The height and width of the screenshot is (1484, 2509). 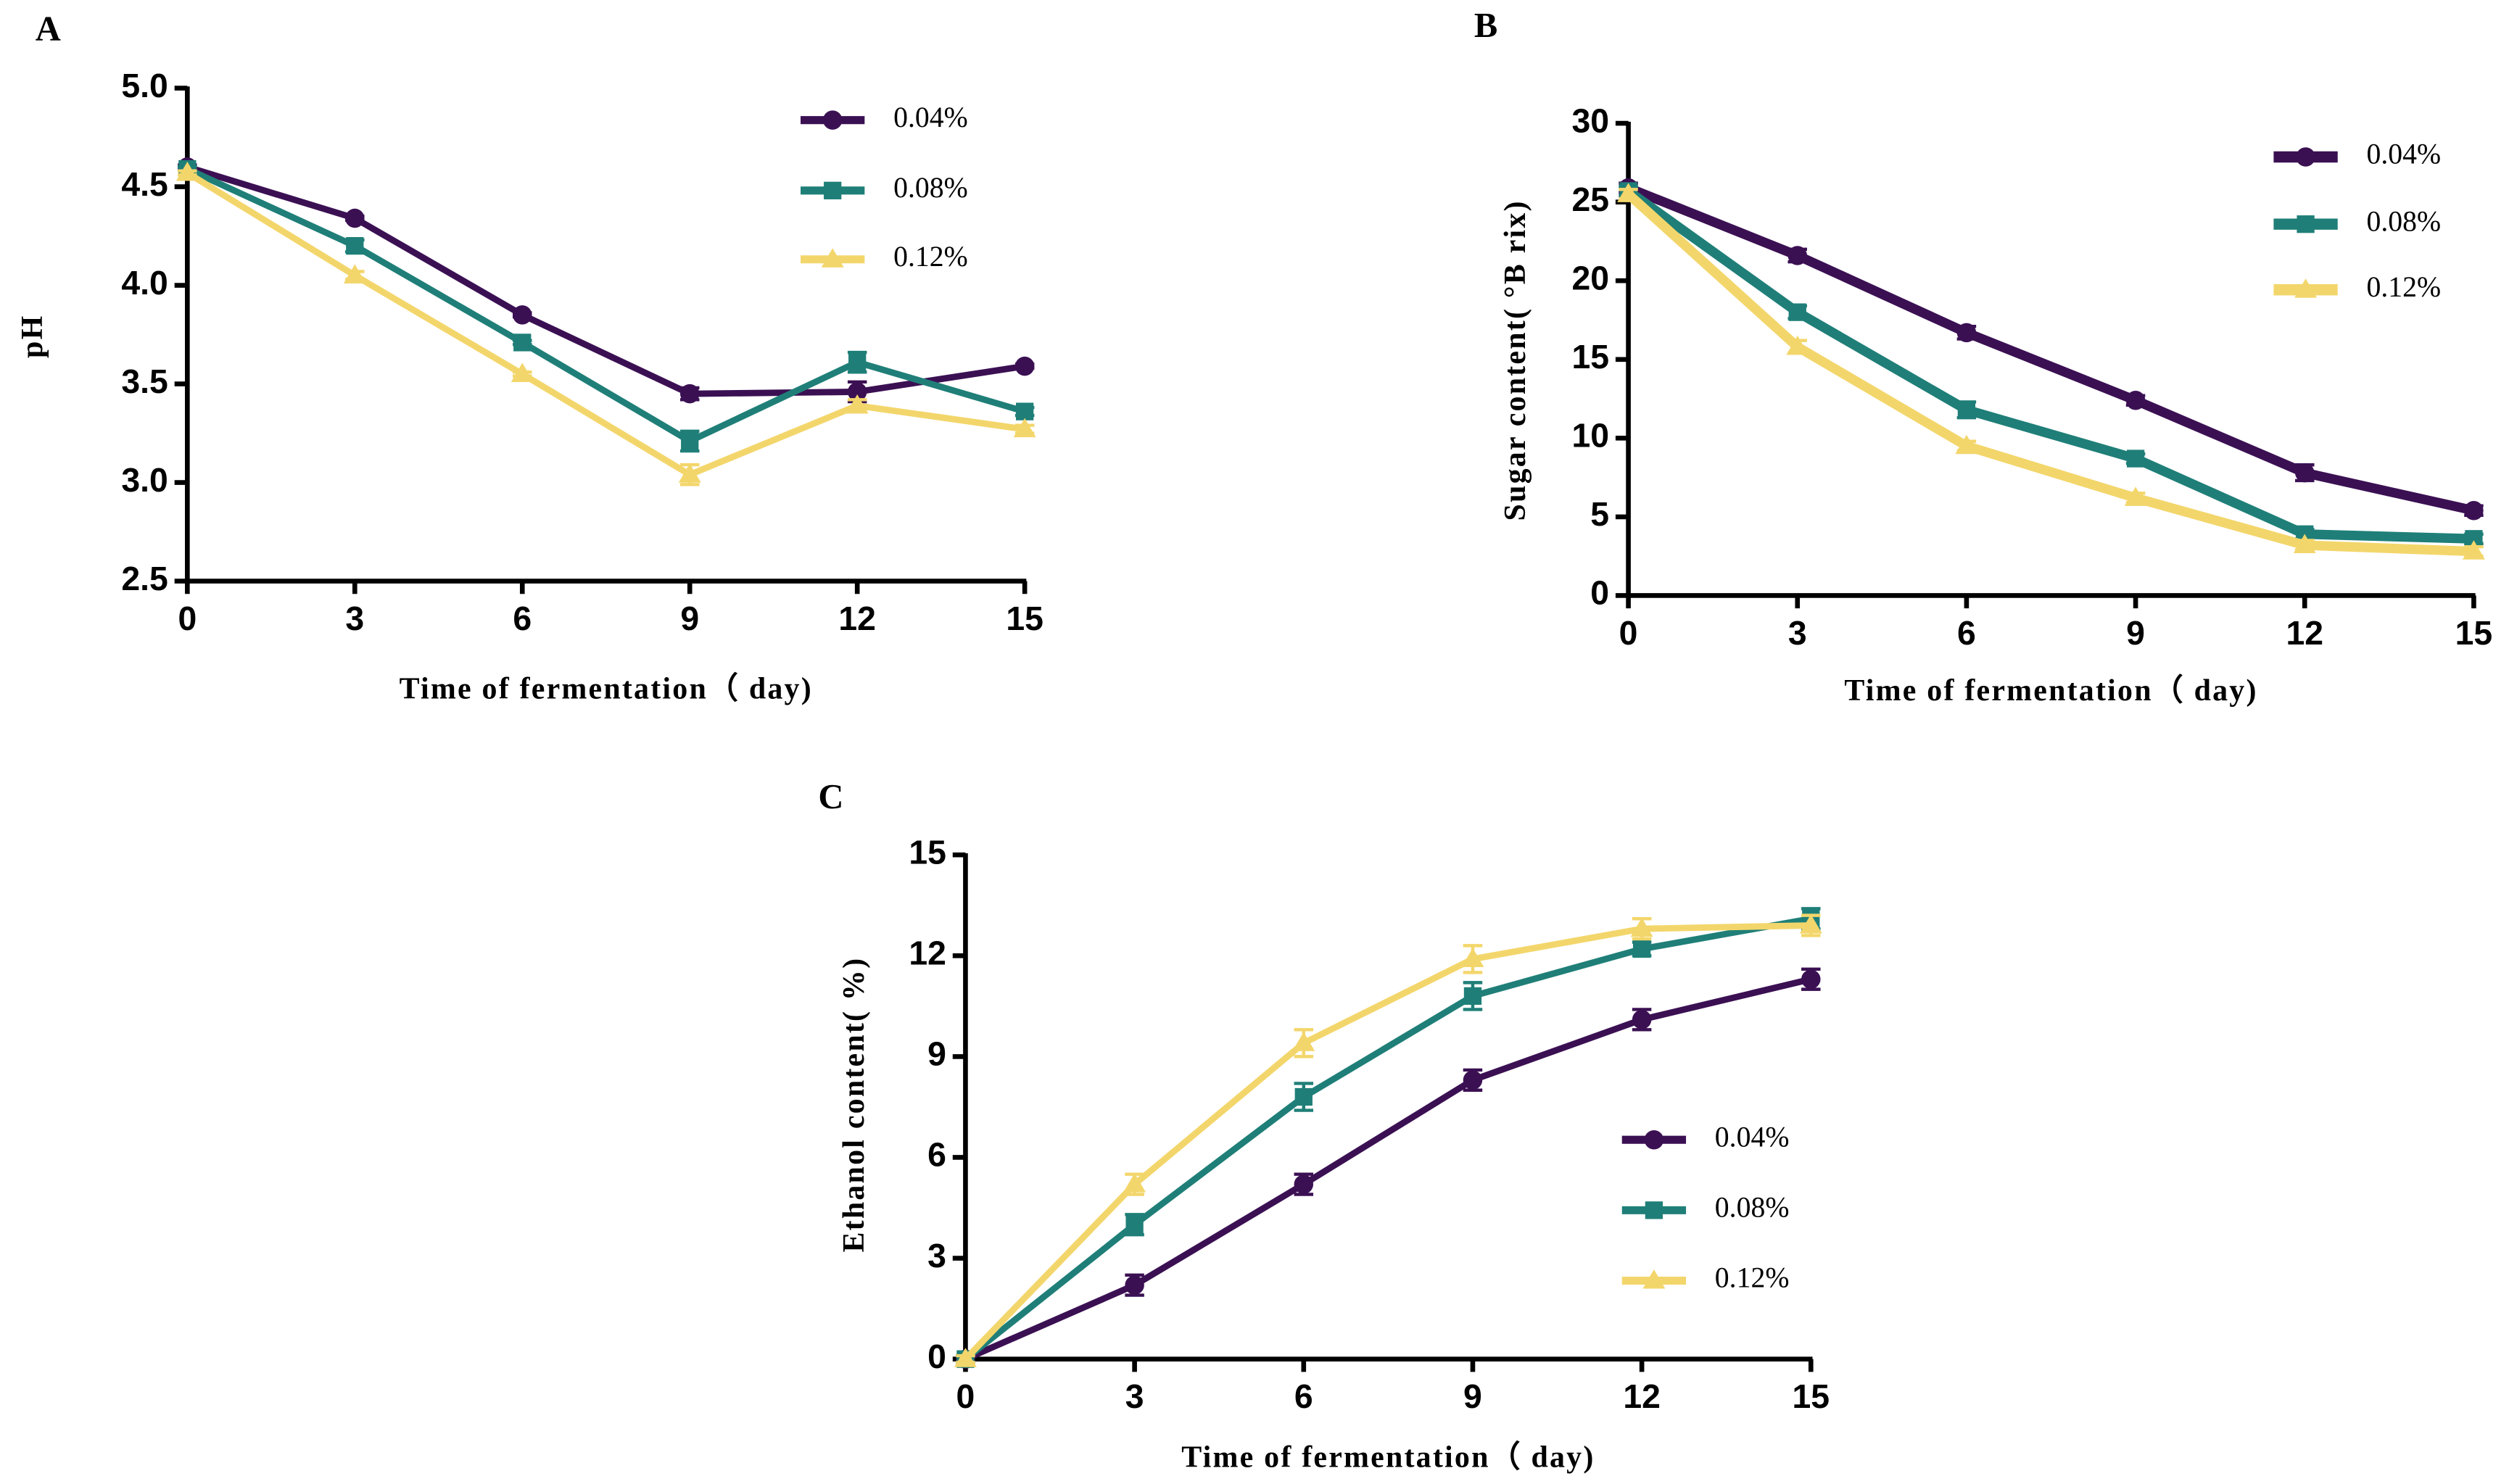 What do you see at coordinates (144, 184) in the screenshot?
I see `y-tick-label: 4.5` at bounding box center [144, 184].